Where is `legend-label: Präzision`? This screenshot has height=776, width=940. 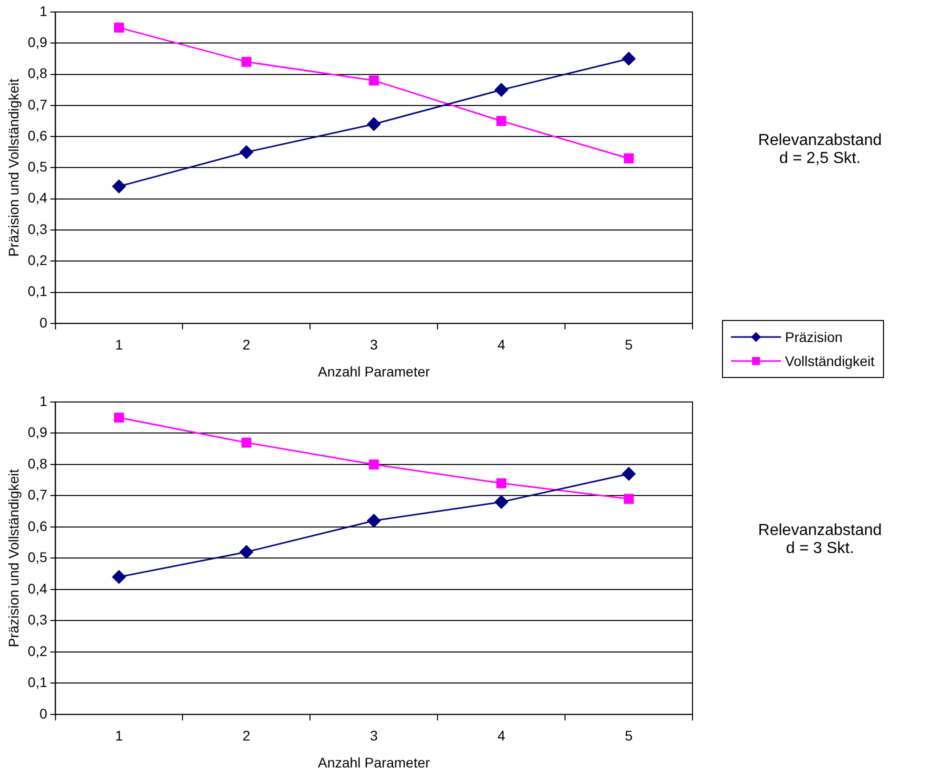 legend-label: Präzision is located at coordinates (814, 337).